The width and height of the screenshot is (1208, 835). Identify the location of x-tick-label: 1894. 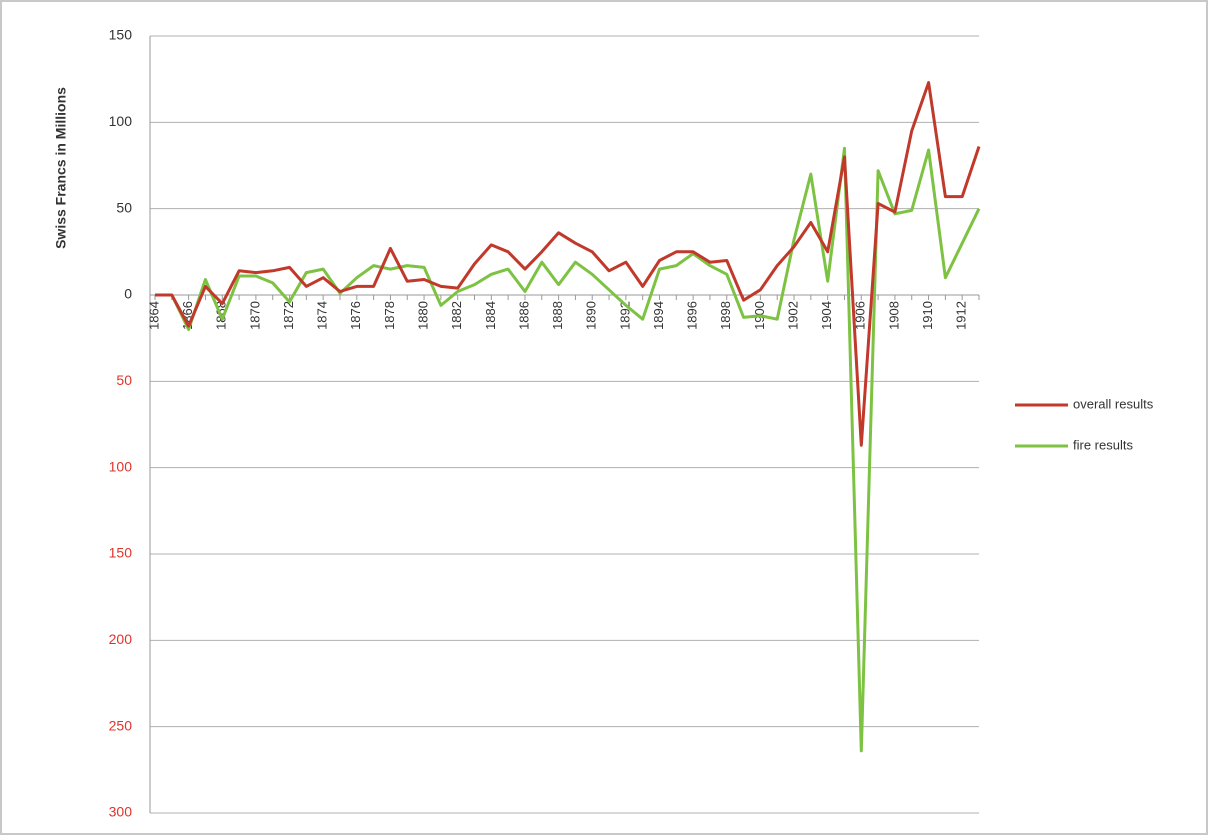
(658, 315).